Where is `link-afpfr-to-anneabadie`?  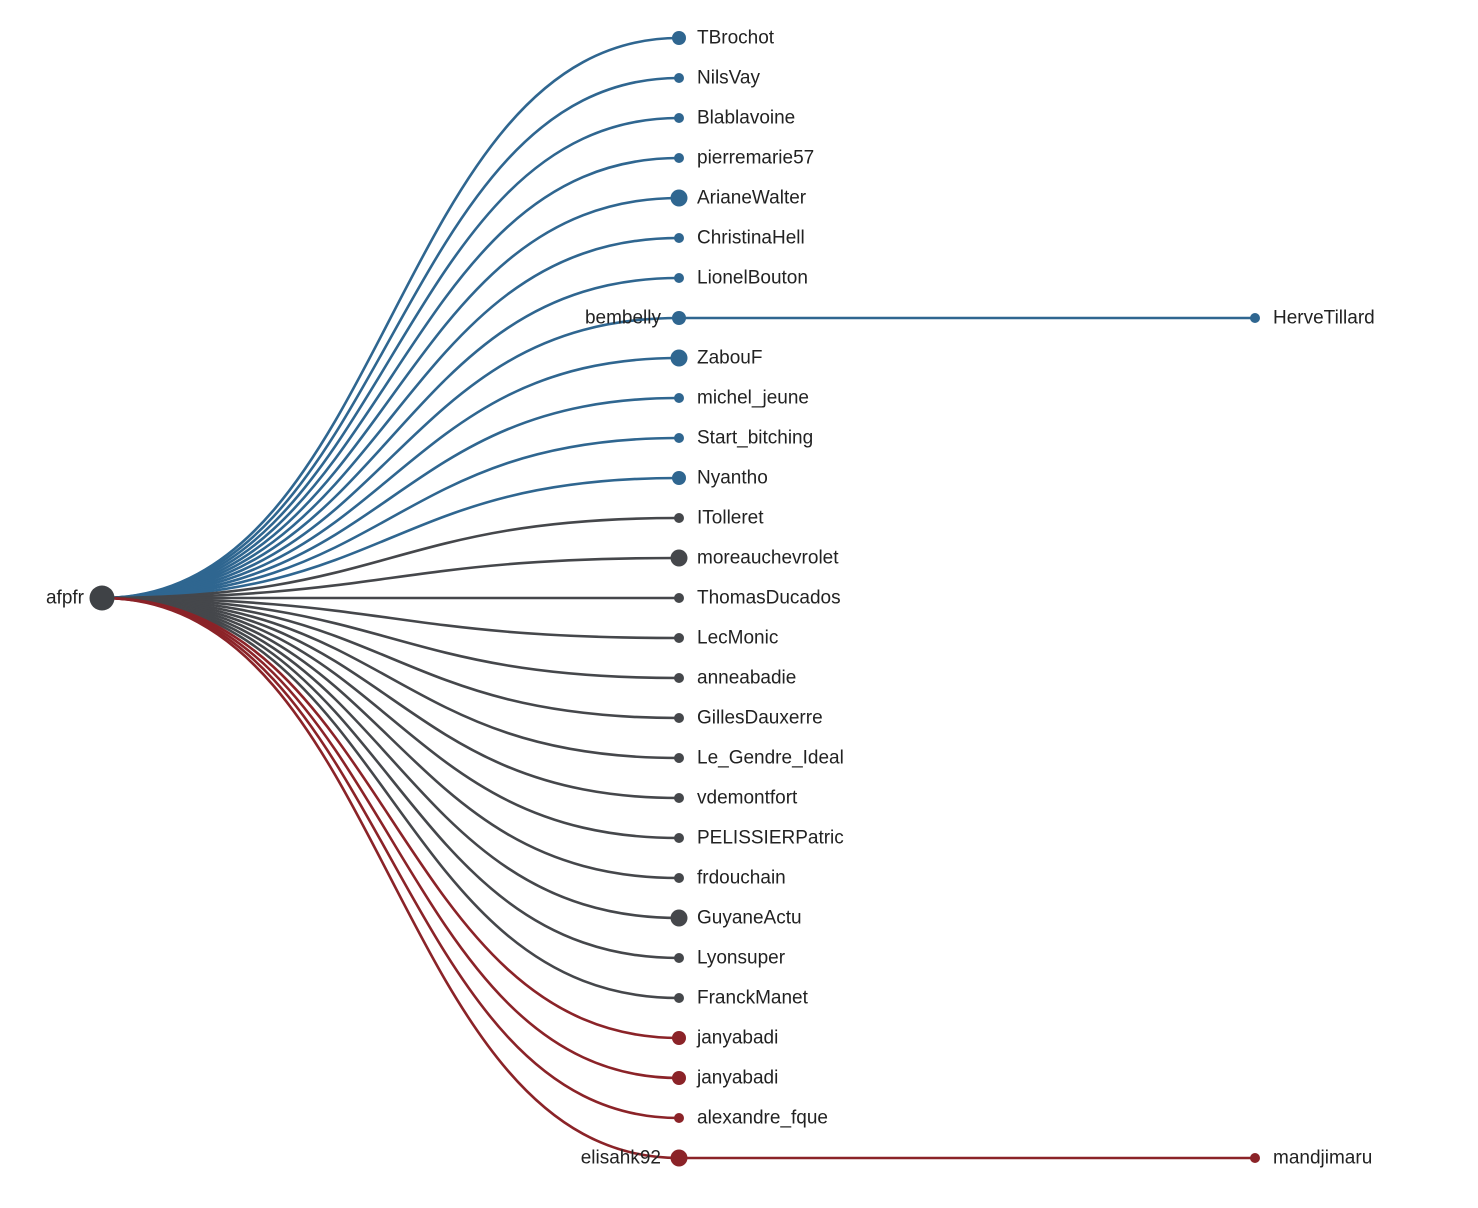 link-afpfr-to-anneabadie is located at coordinates (390, 638).